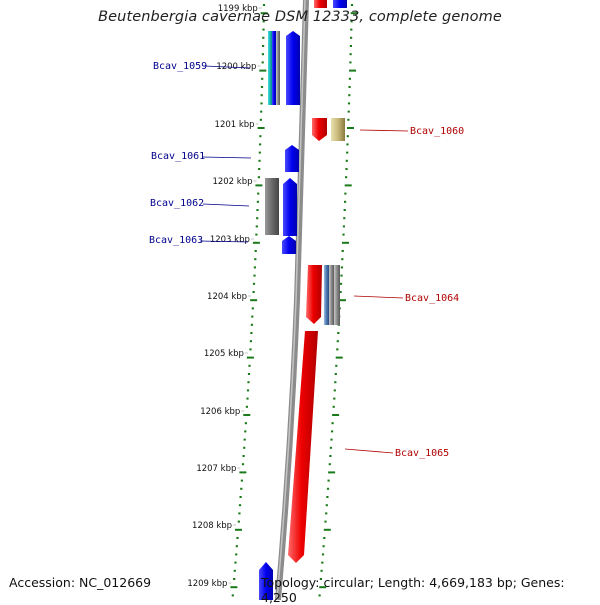 This screenshot has width=600, height=605. I want to click on label-bcav-1059: Bcav_1059, so click(180, 66).